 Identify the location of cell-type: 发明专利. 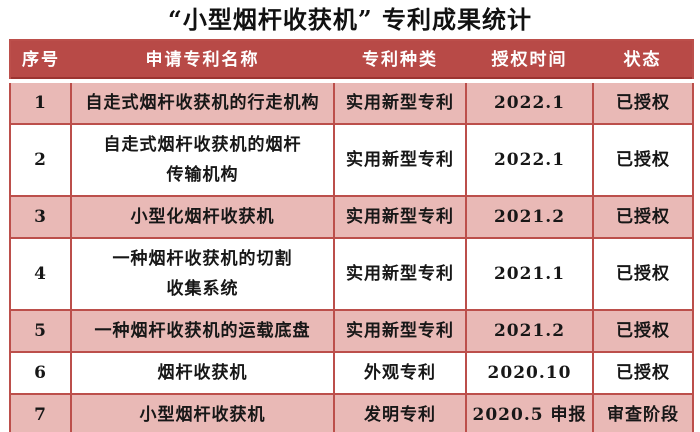
(400, 412).